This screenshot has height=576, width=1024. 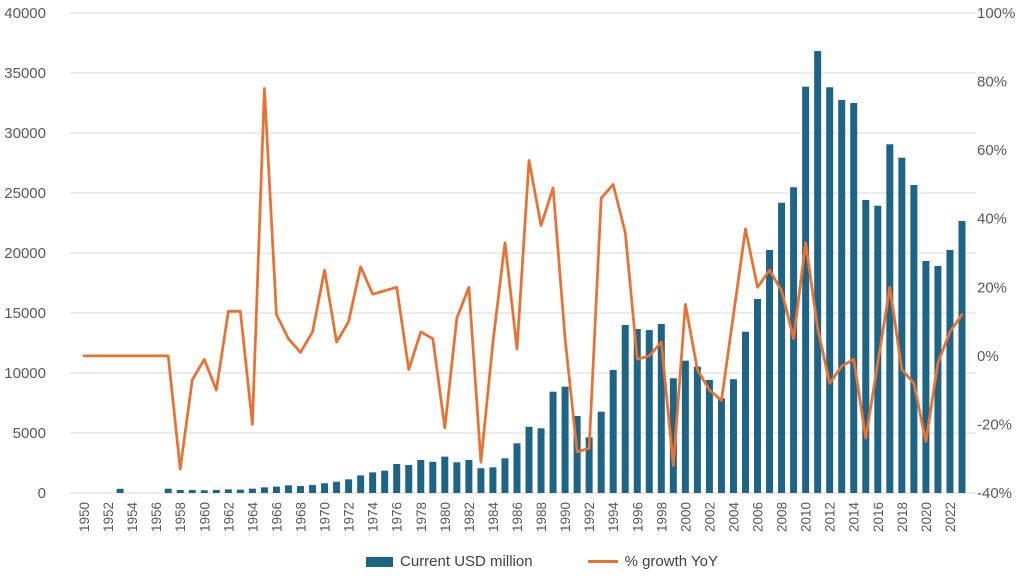 What do you see at coordinates (685, 426) in the screenshot?
I see `bar-2000` at bounding box center [685, 426].